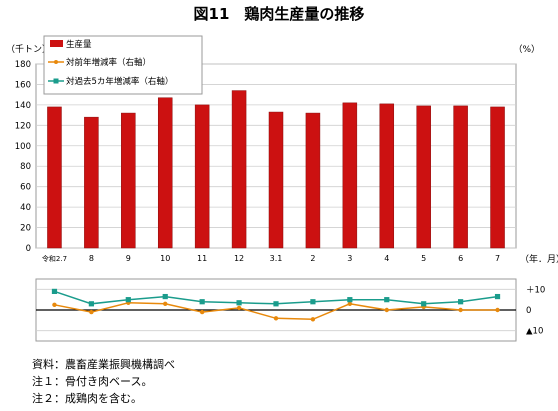  Describe the element at coordinates (92, 381) in the screenshot. I see `note-1: 注１：骨付き肉ベース。` at that location.